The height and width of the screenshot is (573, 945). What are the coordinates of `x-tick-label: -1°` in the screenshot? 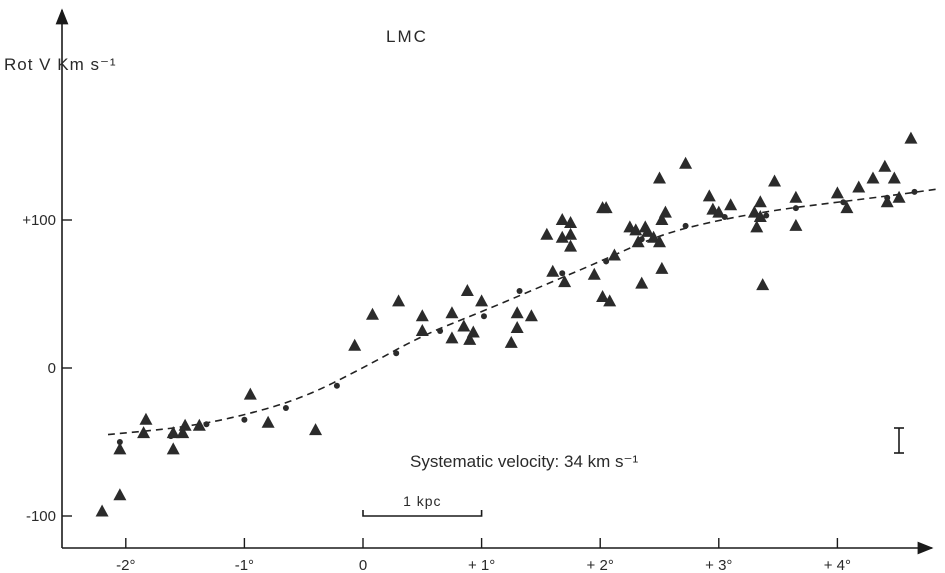 It's located at (244, 565).